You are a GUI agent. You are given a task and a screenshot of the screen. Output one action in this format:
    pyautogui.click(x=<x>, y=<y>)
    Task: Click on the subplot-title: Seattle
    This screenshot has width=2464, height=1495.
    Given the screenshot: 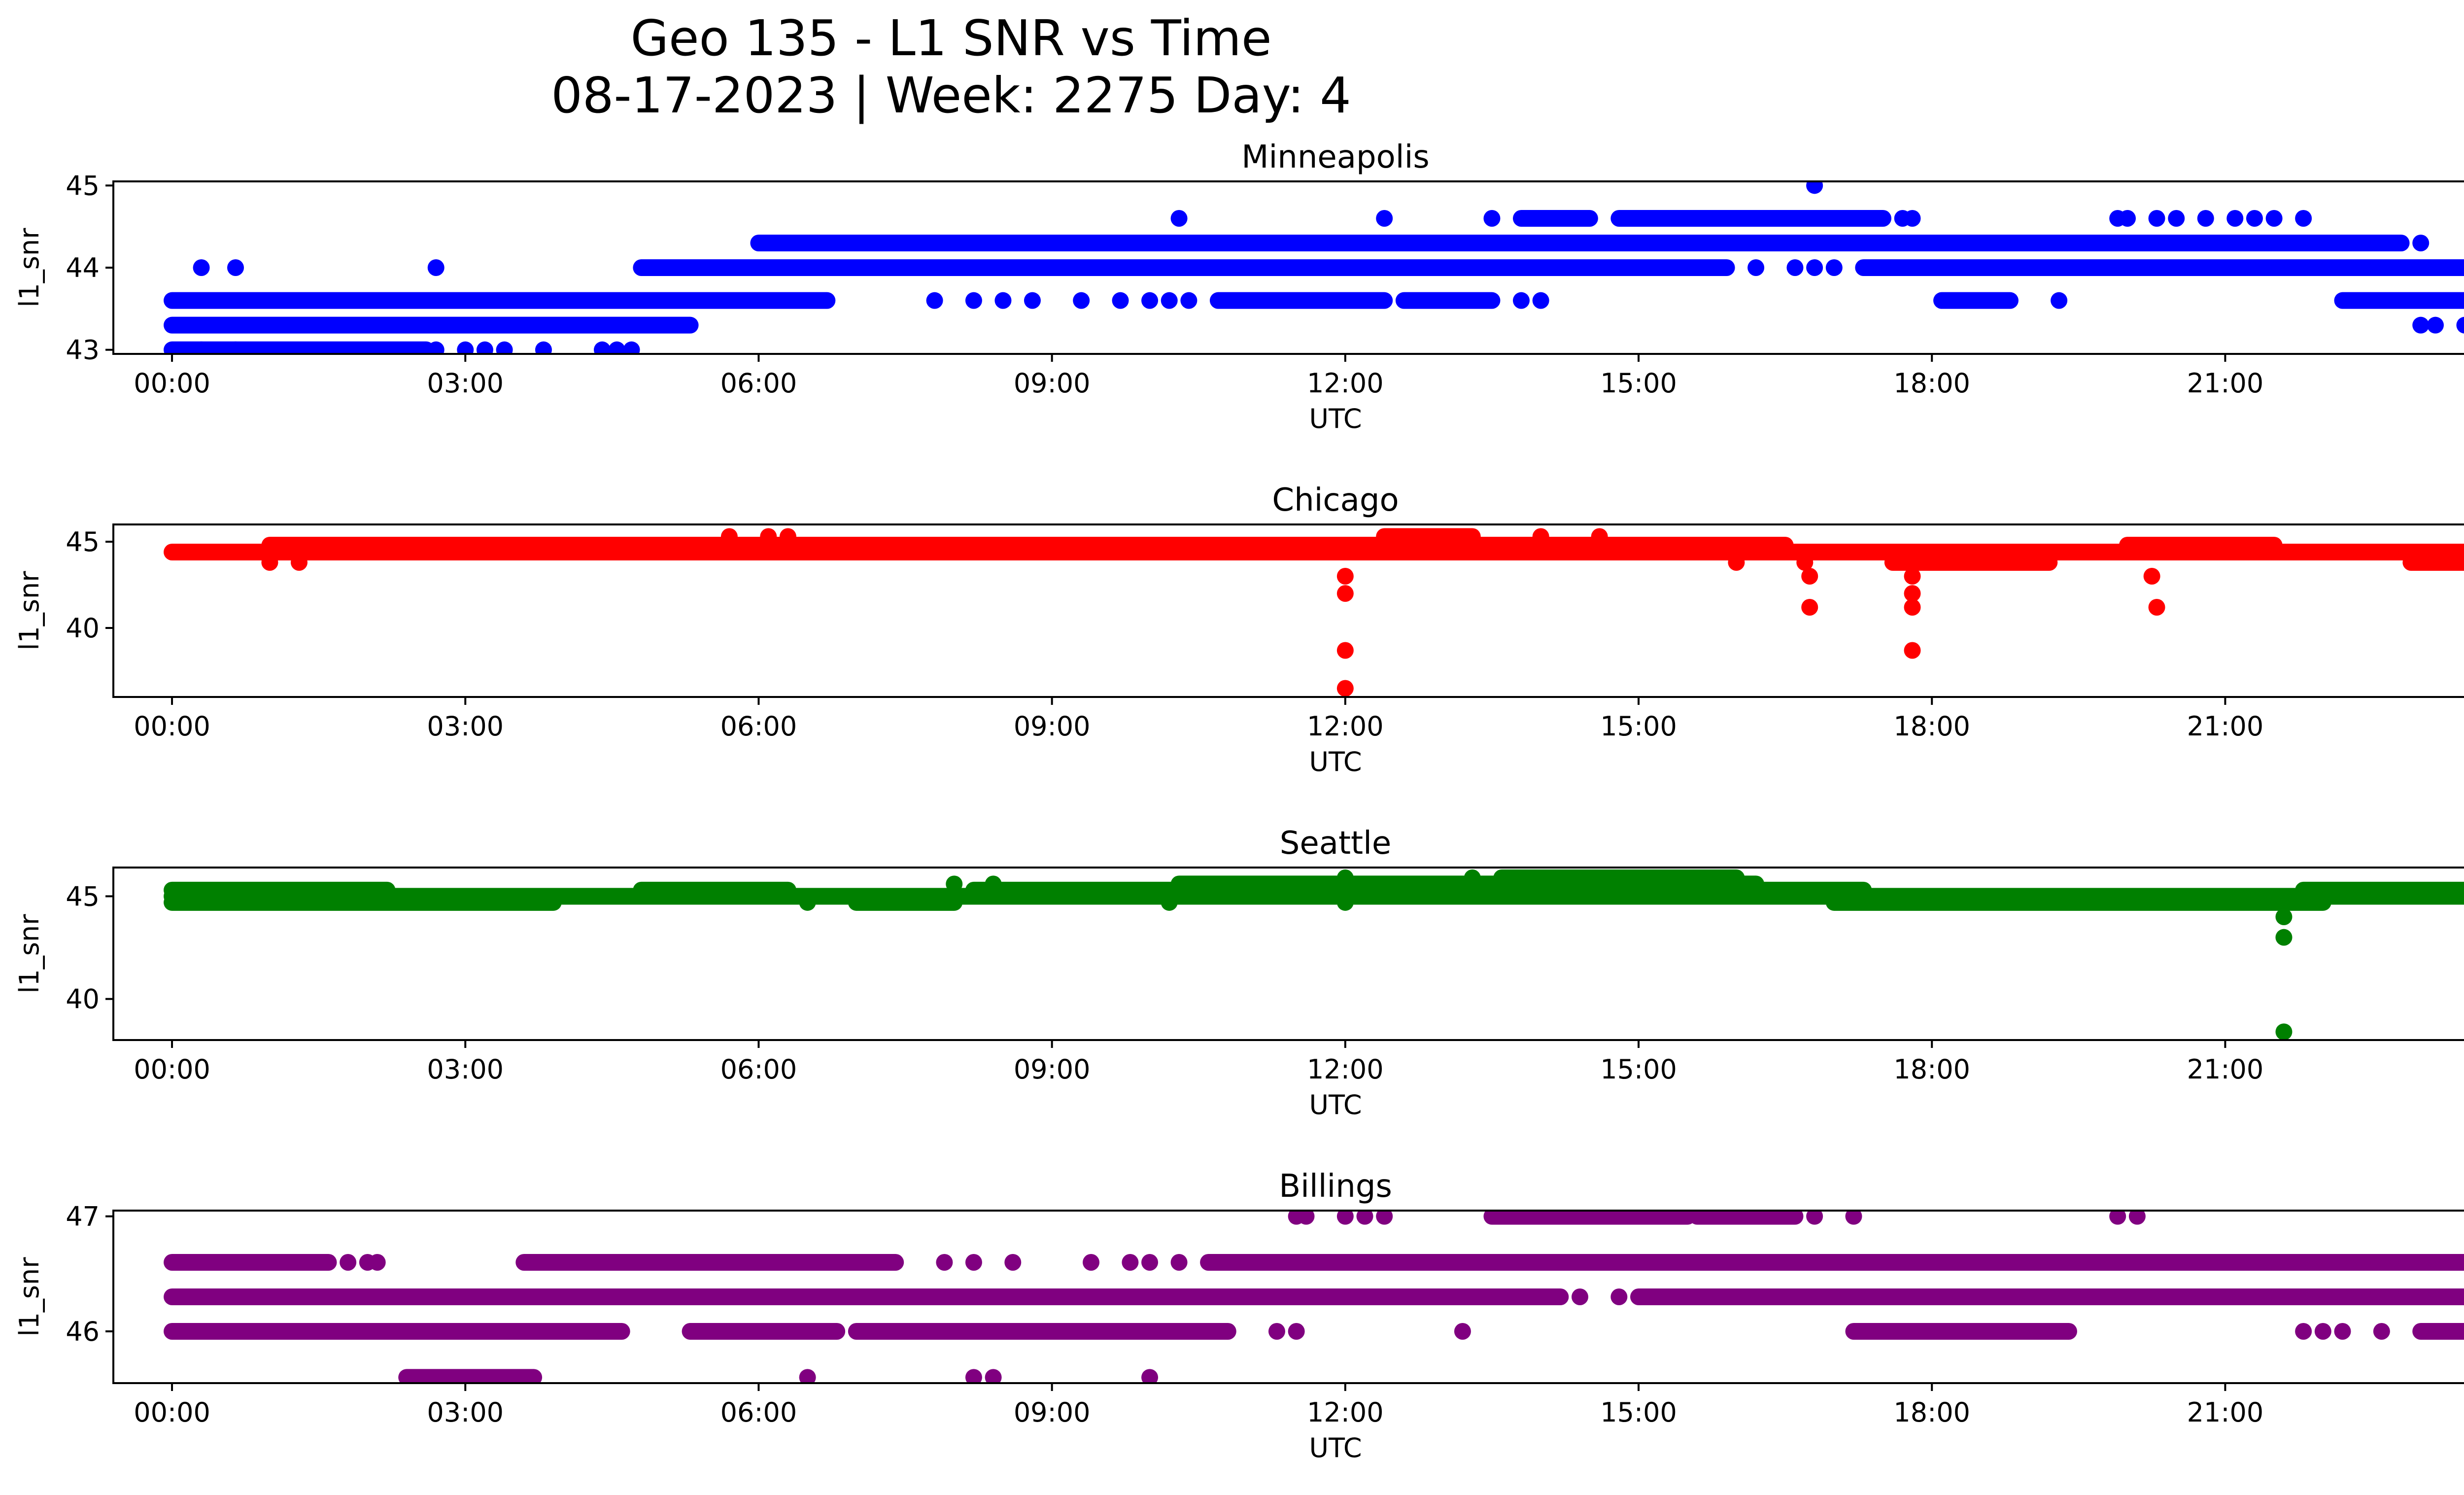 What is the action you would take?
    pyautogui.click(x=1336, y=843)
    